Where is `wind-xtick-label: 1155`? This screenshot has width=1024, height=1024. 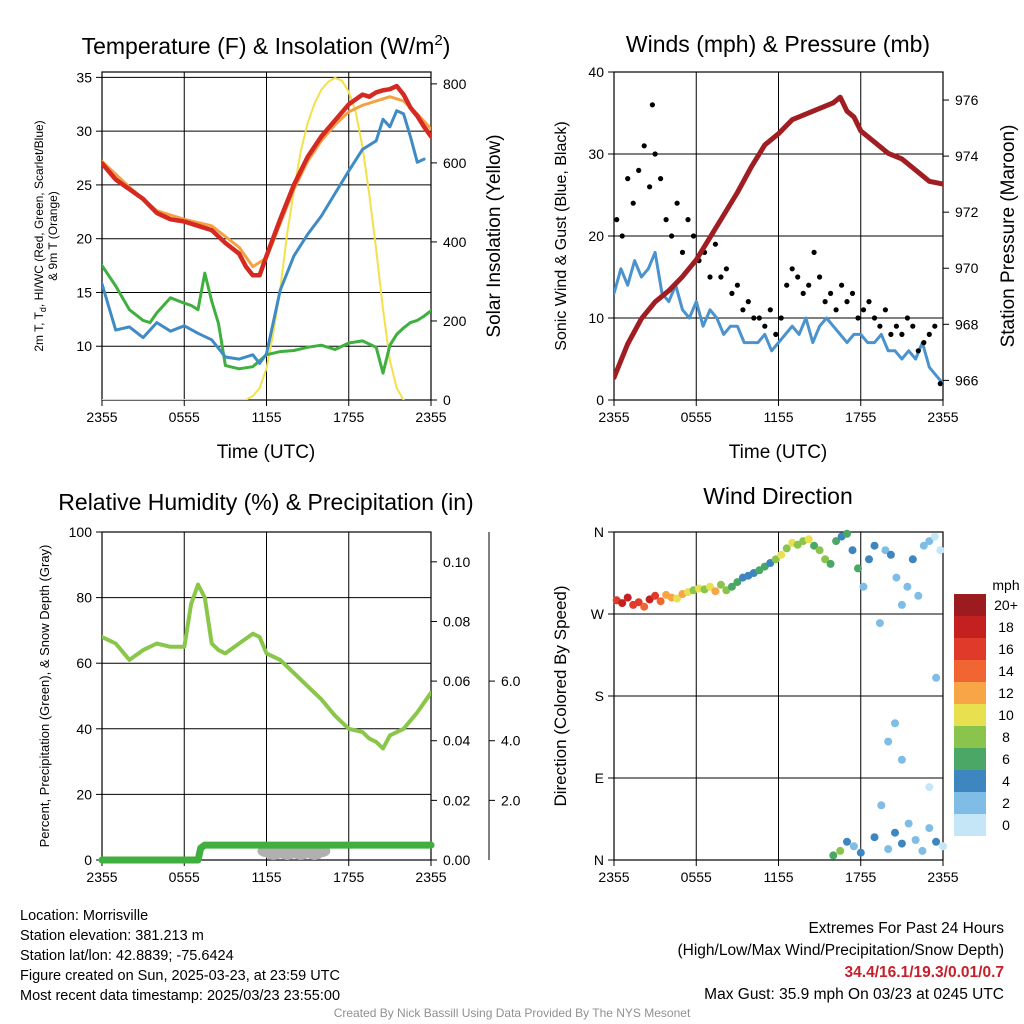 wind-xtick-label: 1155 is located at coordinates (778, 417).